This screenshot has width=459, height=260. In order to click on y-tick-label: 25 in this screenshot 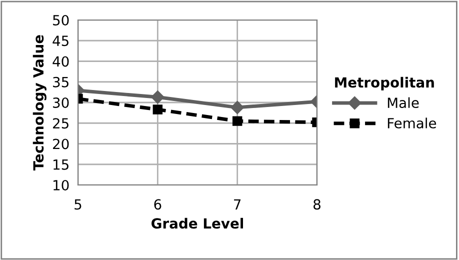, I will do `click(60, 123)`.